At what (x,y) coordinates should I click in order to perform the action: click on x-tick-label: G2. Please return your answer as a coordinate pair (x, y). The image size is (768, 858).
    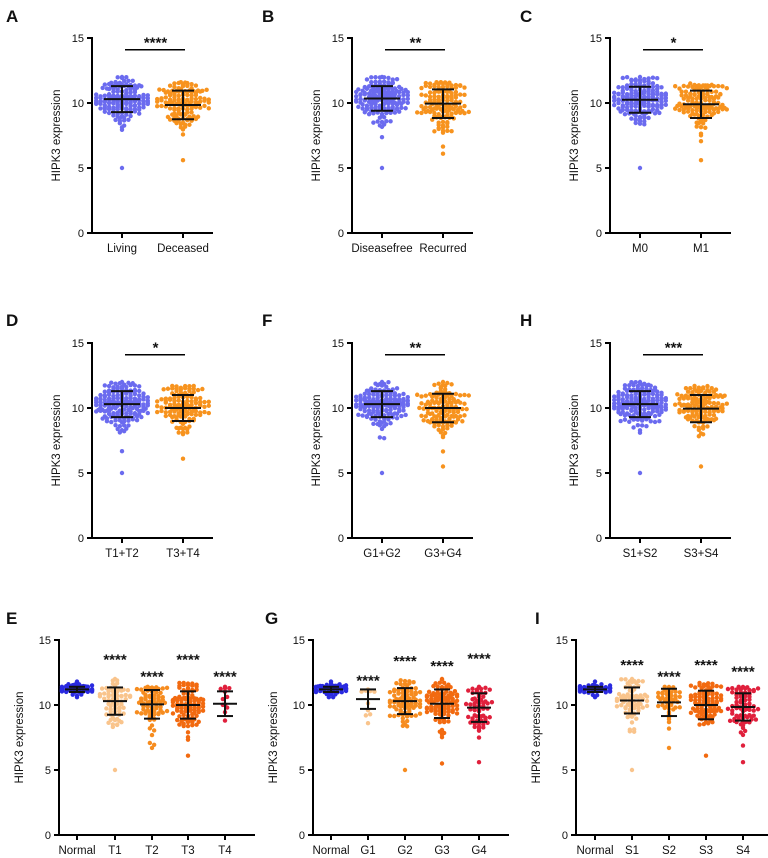
    Looking at the image, I should click on (404, 851).